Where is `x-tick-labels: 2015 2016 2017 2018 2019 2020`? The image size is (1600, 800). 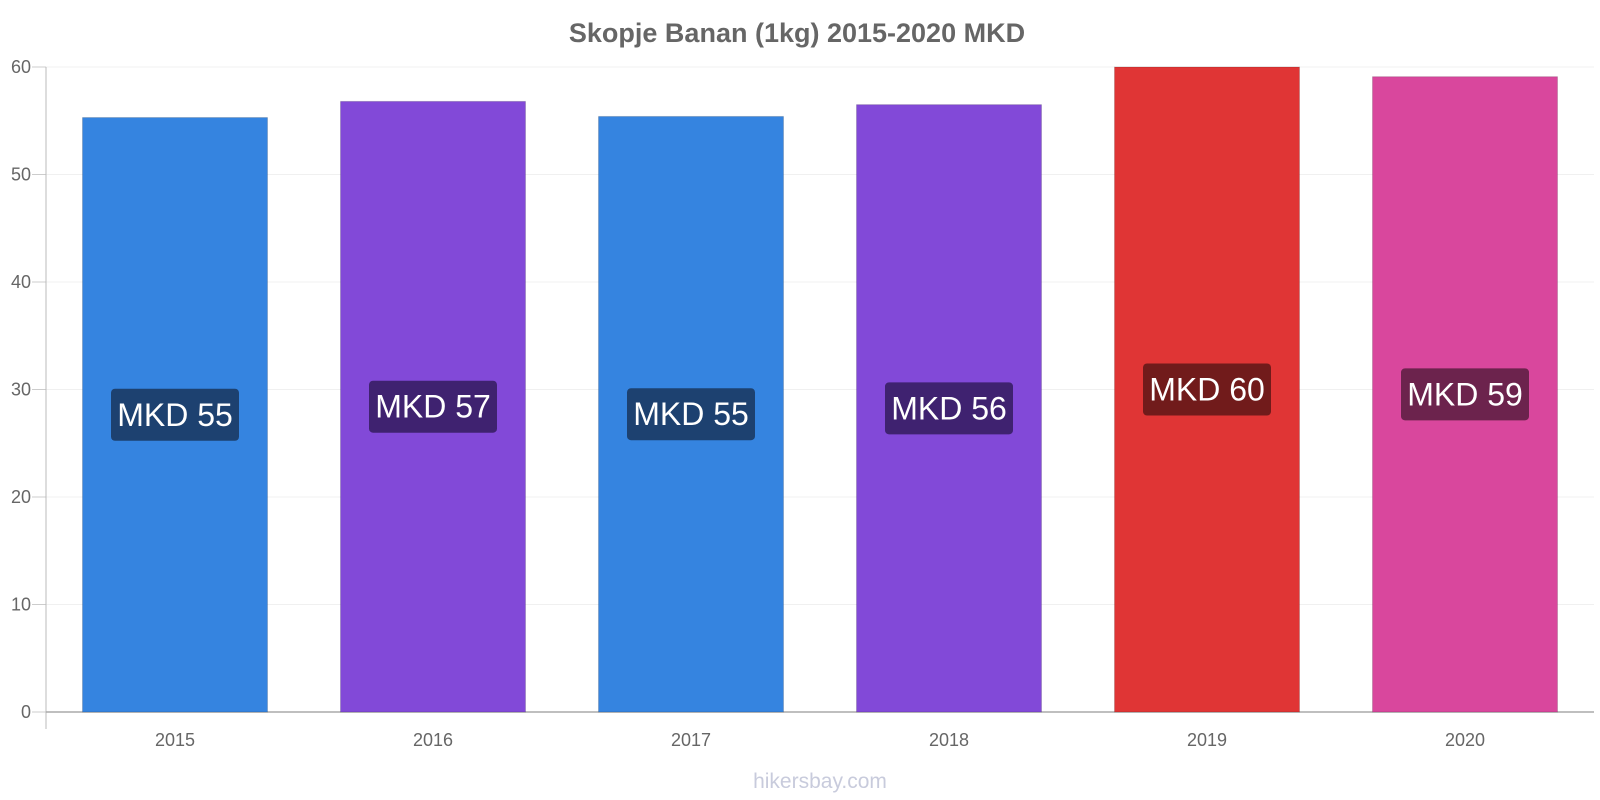
x-tick-labels: 2015 2016 2017 2018 2019 2020 is located at coordinates (820, 740).